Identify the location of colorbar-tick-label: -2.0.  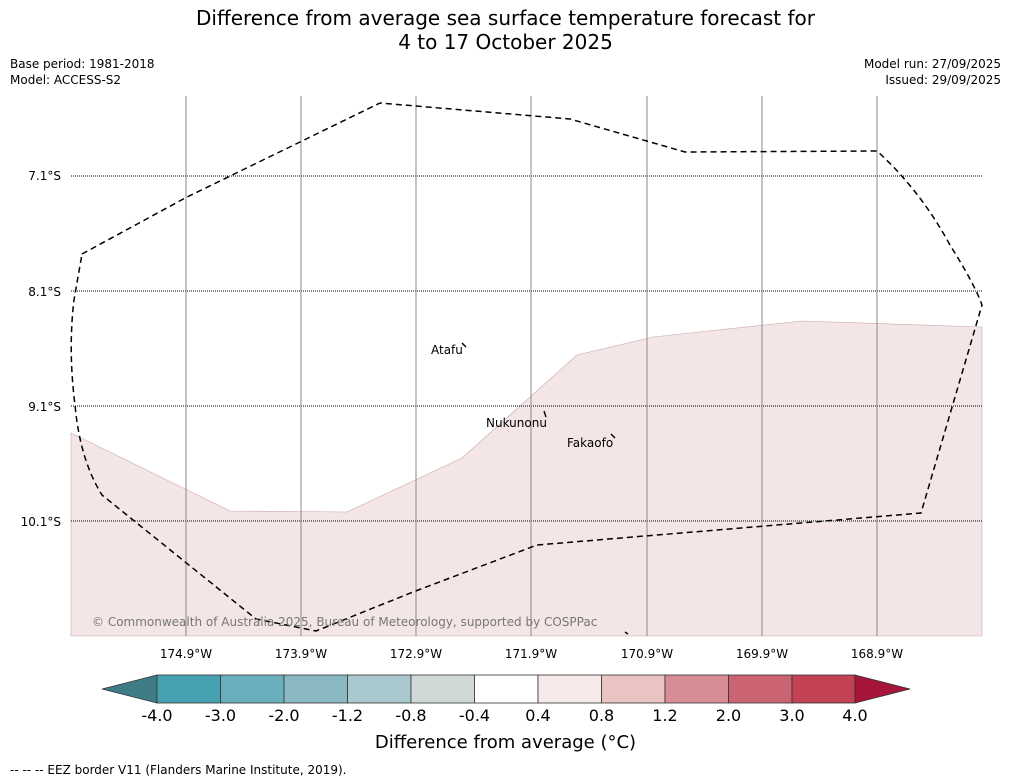
(283, 715).